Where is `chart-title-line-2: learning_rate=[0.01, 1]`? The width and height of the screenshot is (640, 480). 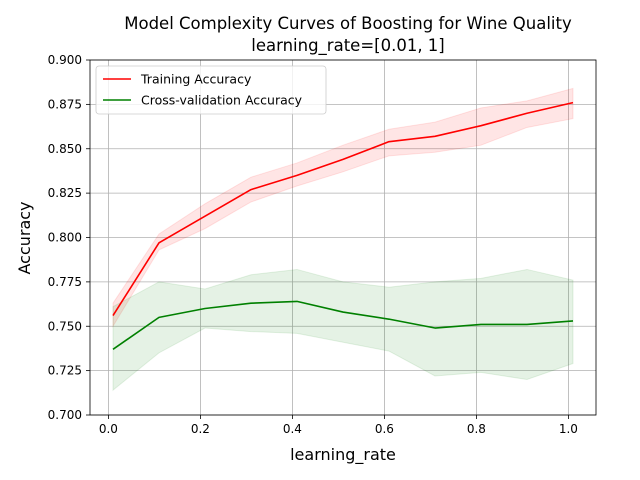
chart-title-line-2: learning_rate=[0.01, 1] is located at coordinates (348, 46).